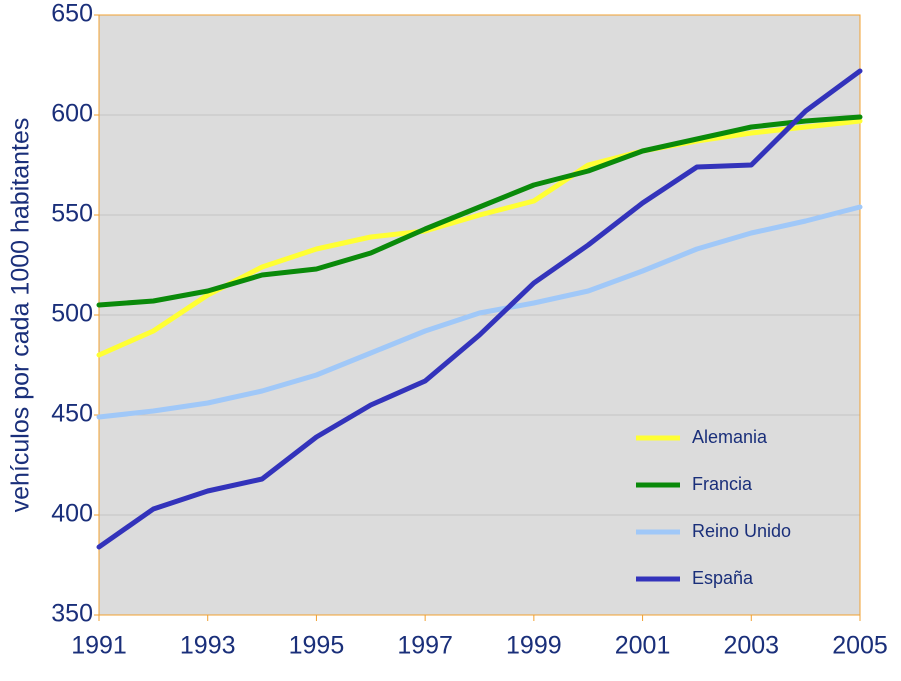 This screenshot has height=681, width=901. I want to click on legend-label: España, so click(723, 578).